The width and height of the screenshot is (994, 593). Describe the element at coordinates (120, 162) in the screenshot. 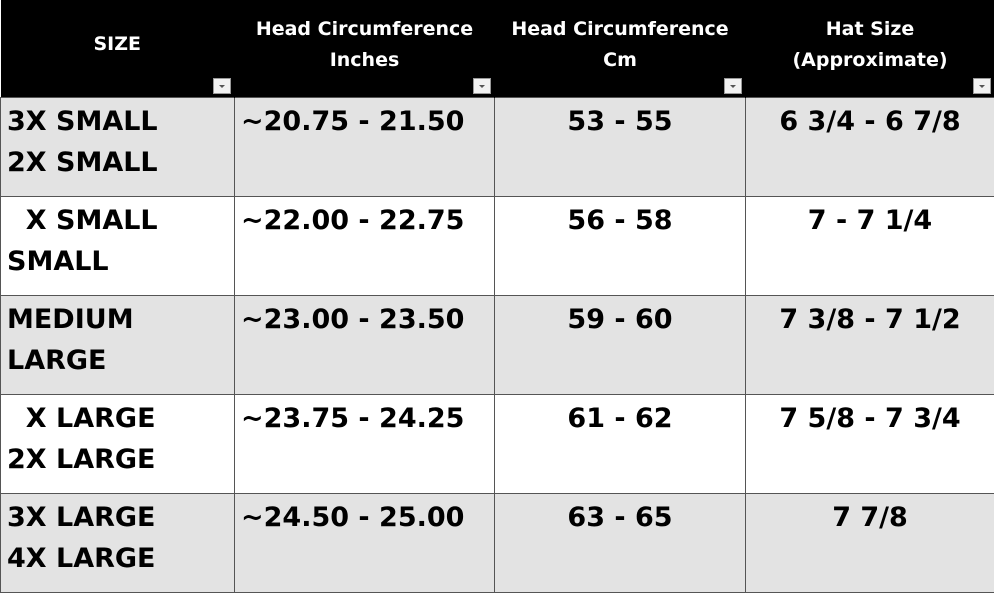

I see `size-label: 2X SMALL` at that location.